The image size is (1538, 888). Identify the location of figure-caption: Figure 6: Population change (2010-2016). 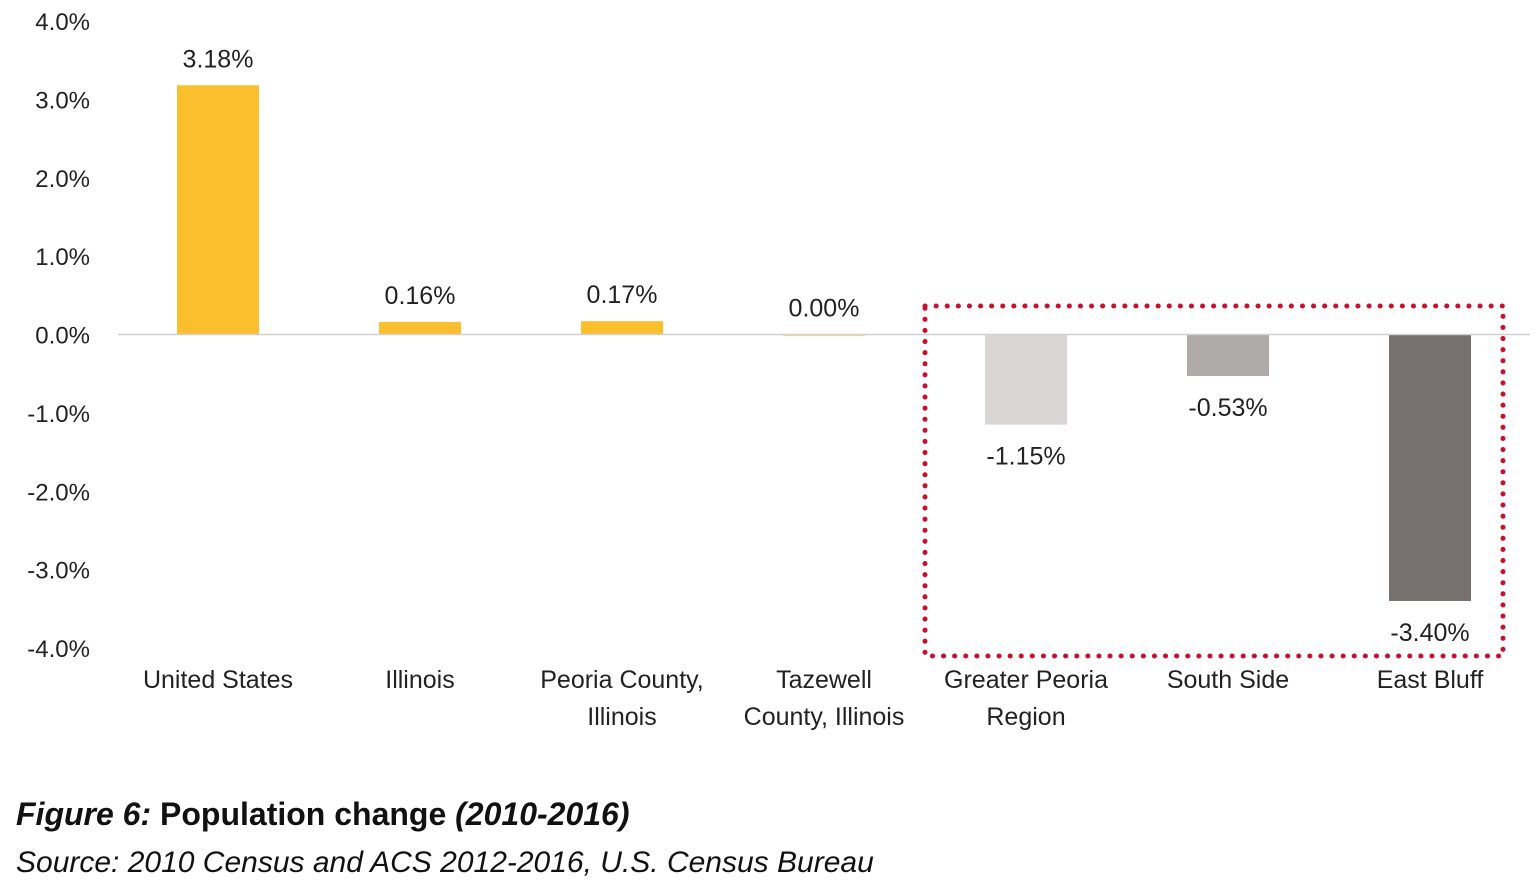
(322, 814).